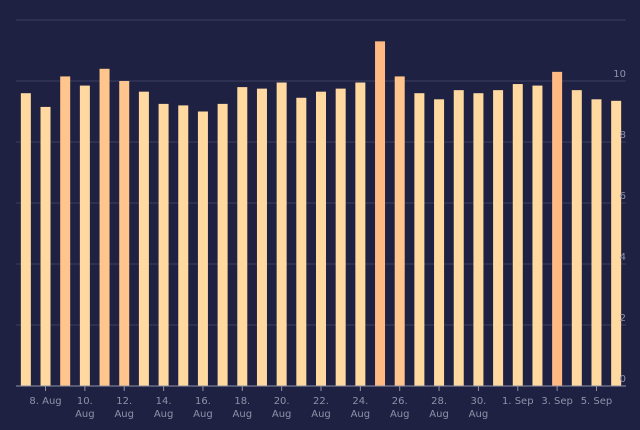  I want to click on x-tick-label: 26. Aug, so click(400, 408).